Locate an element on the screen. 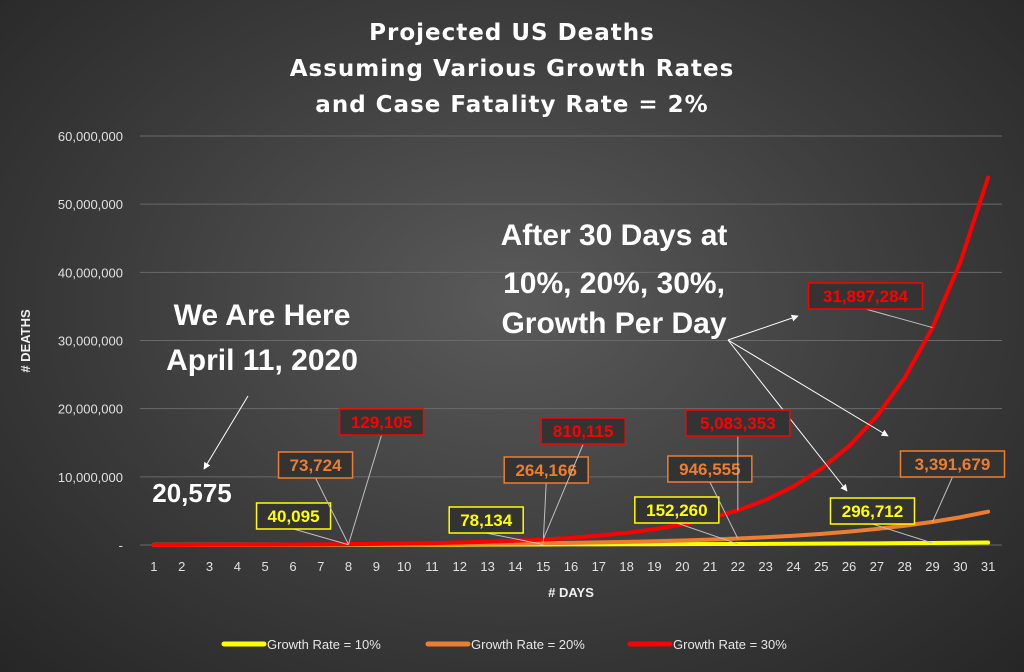 This screenshot has width=1024, height=672. callout-value: 73,724 is located at coordinates (316, 465).